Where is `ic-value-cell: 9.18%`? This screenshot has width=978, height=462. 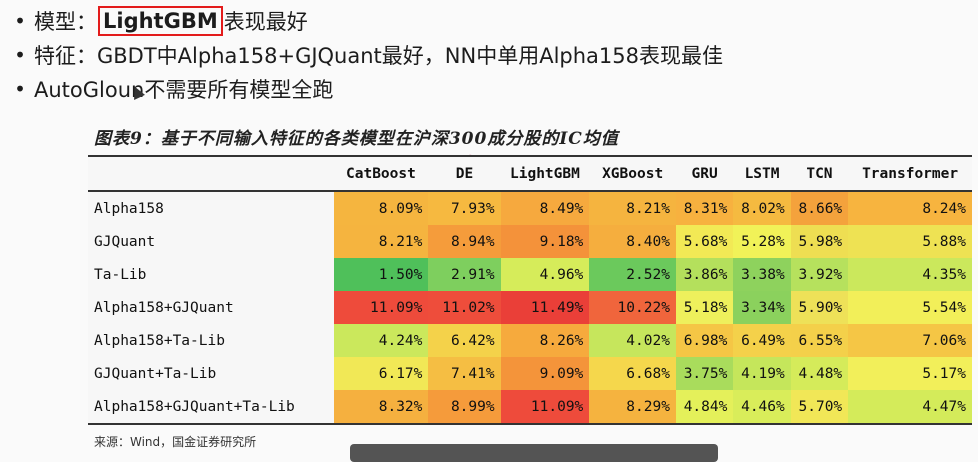 ic-value-cell: 9.18% is located at coordinates (545, 241).